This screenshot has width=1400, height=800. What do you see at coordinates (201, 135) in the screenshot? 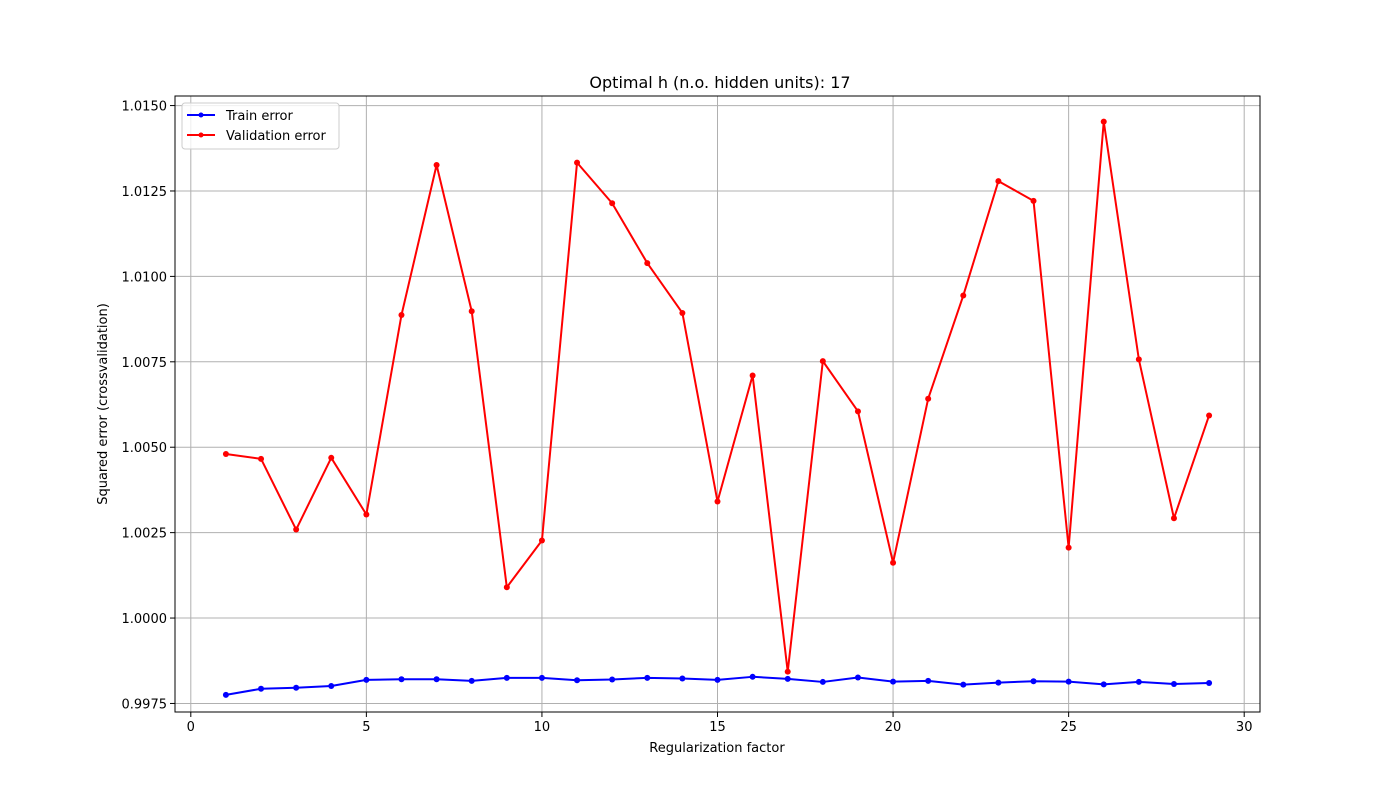
I see `legend-validation-marker` at bounding box center [201, 135].